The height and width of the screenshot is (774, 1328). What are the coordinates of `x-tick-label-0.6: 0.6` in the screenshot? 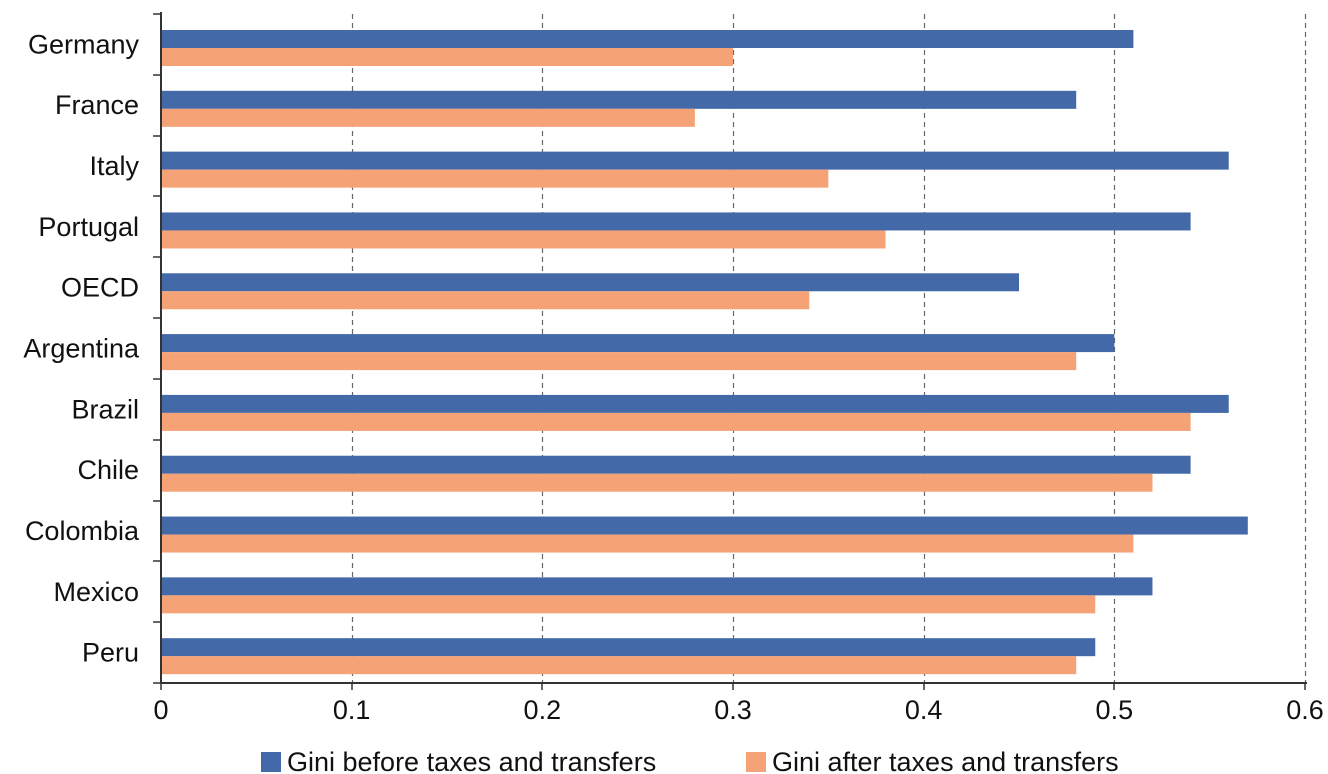 It's located at (1305, 710).